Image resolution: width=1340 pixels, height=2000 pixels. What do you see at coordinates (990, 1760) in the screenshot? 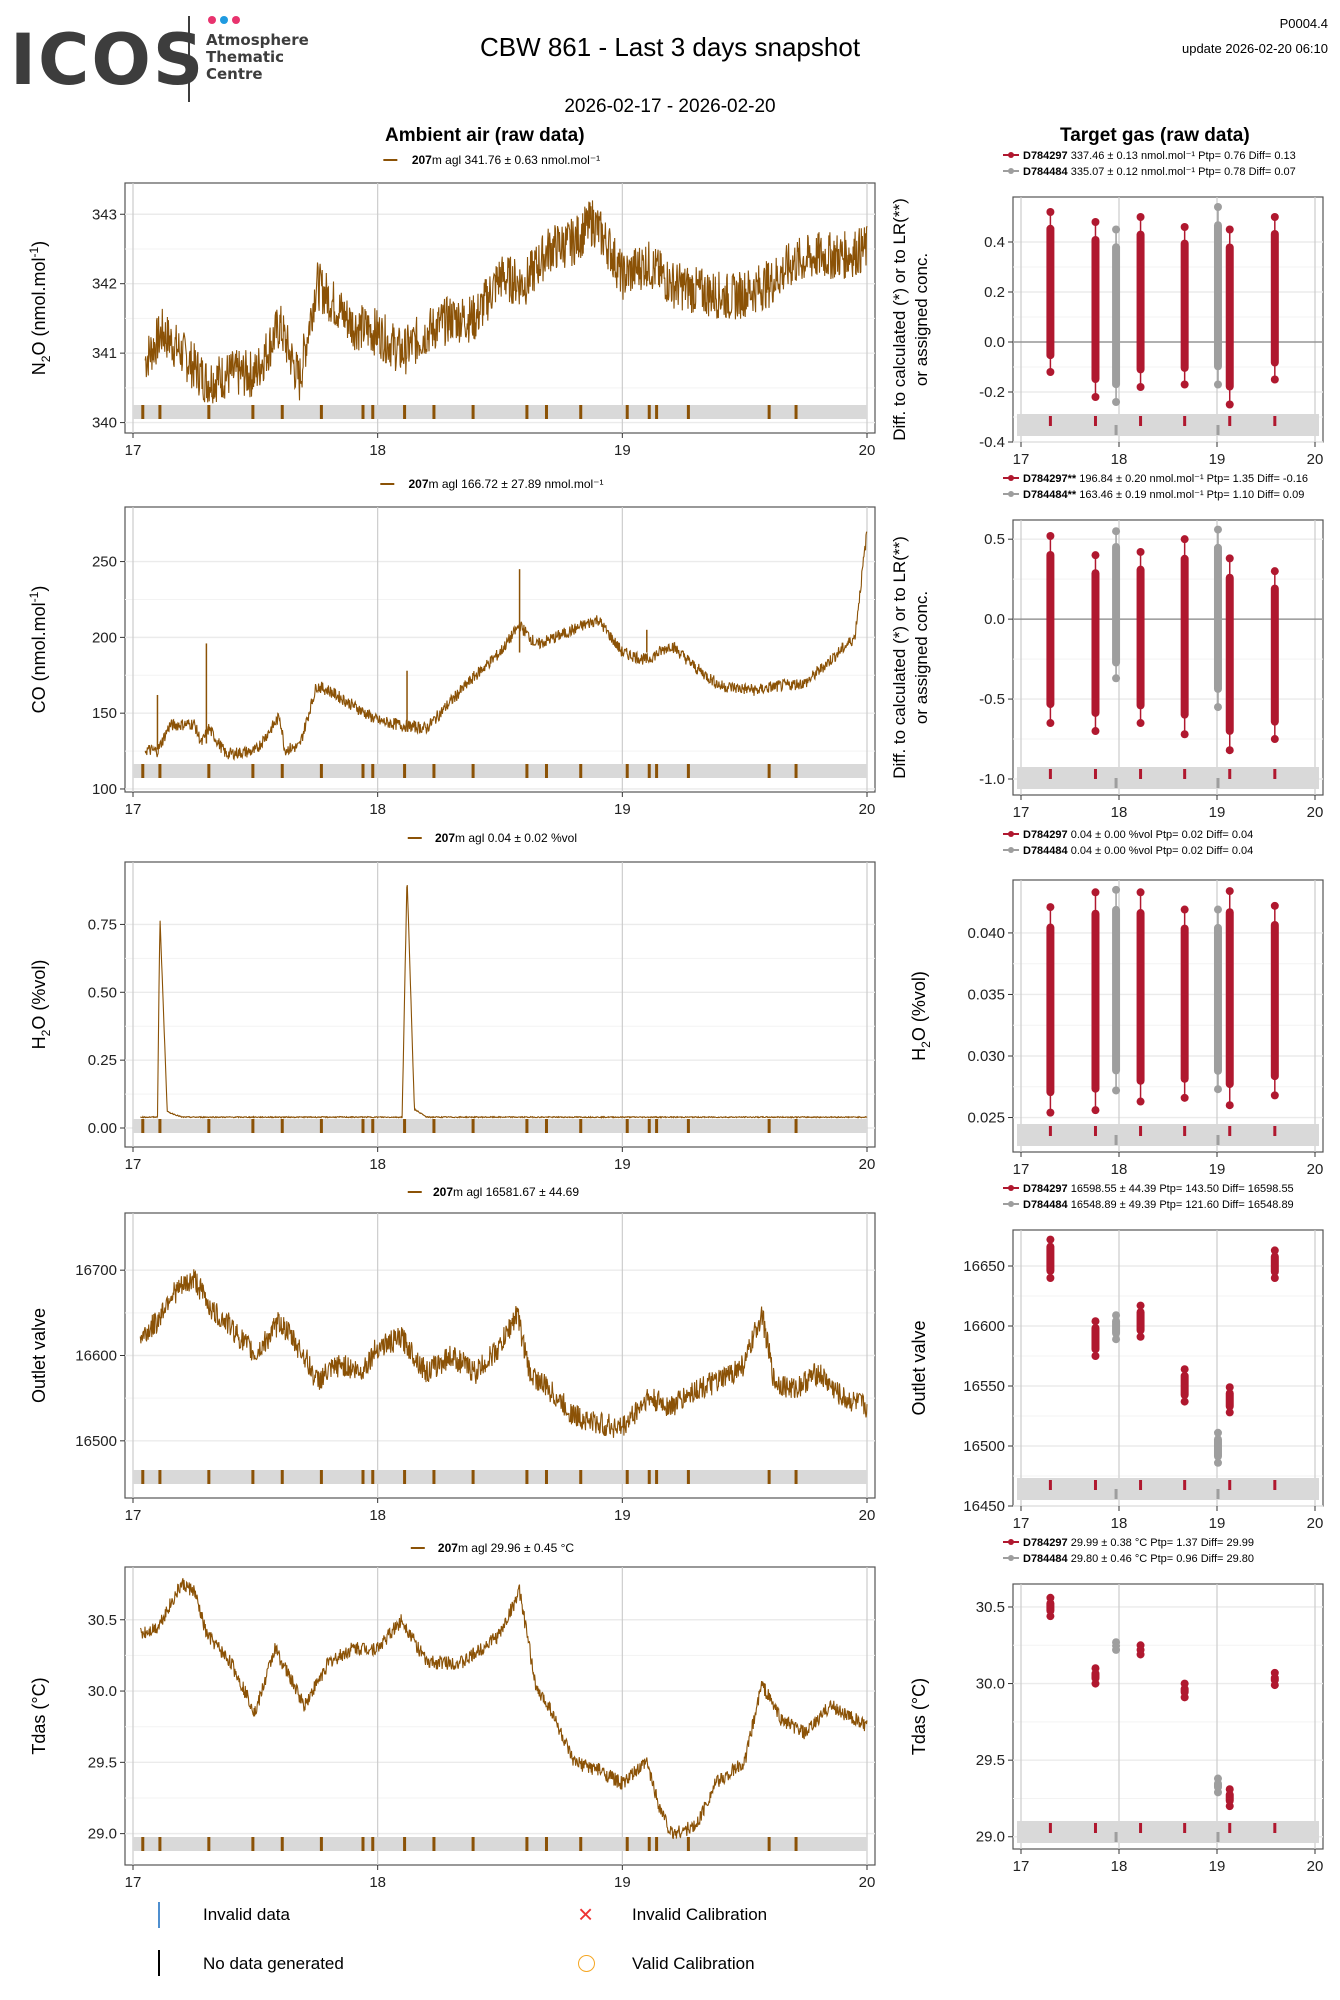
I see `y-tick-label: 29.5` at bounding box center [990, 1760].